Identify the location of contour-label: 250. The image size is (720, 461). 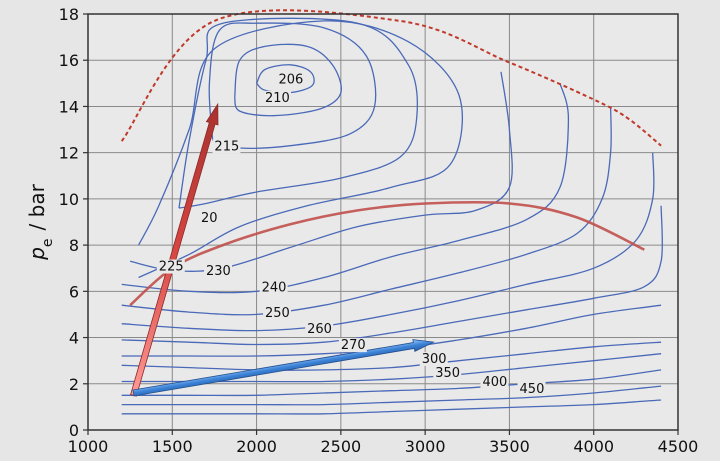
(277, 313).